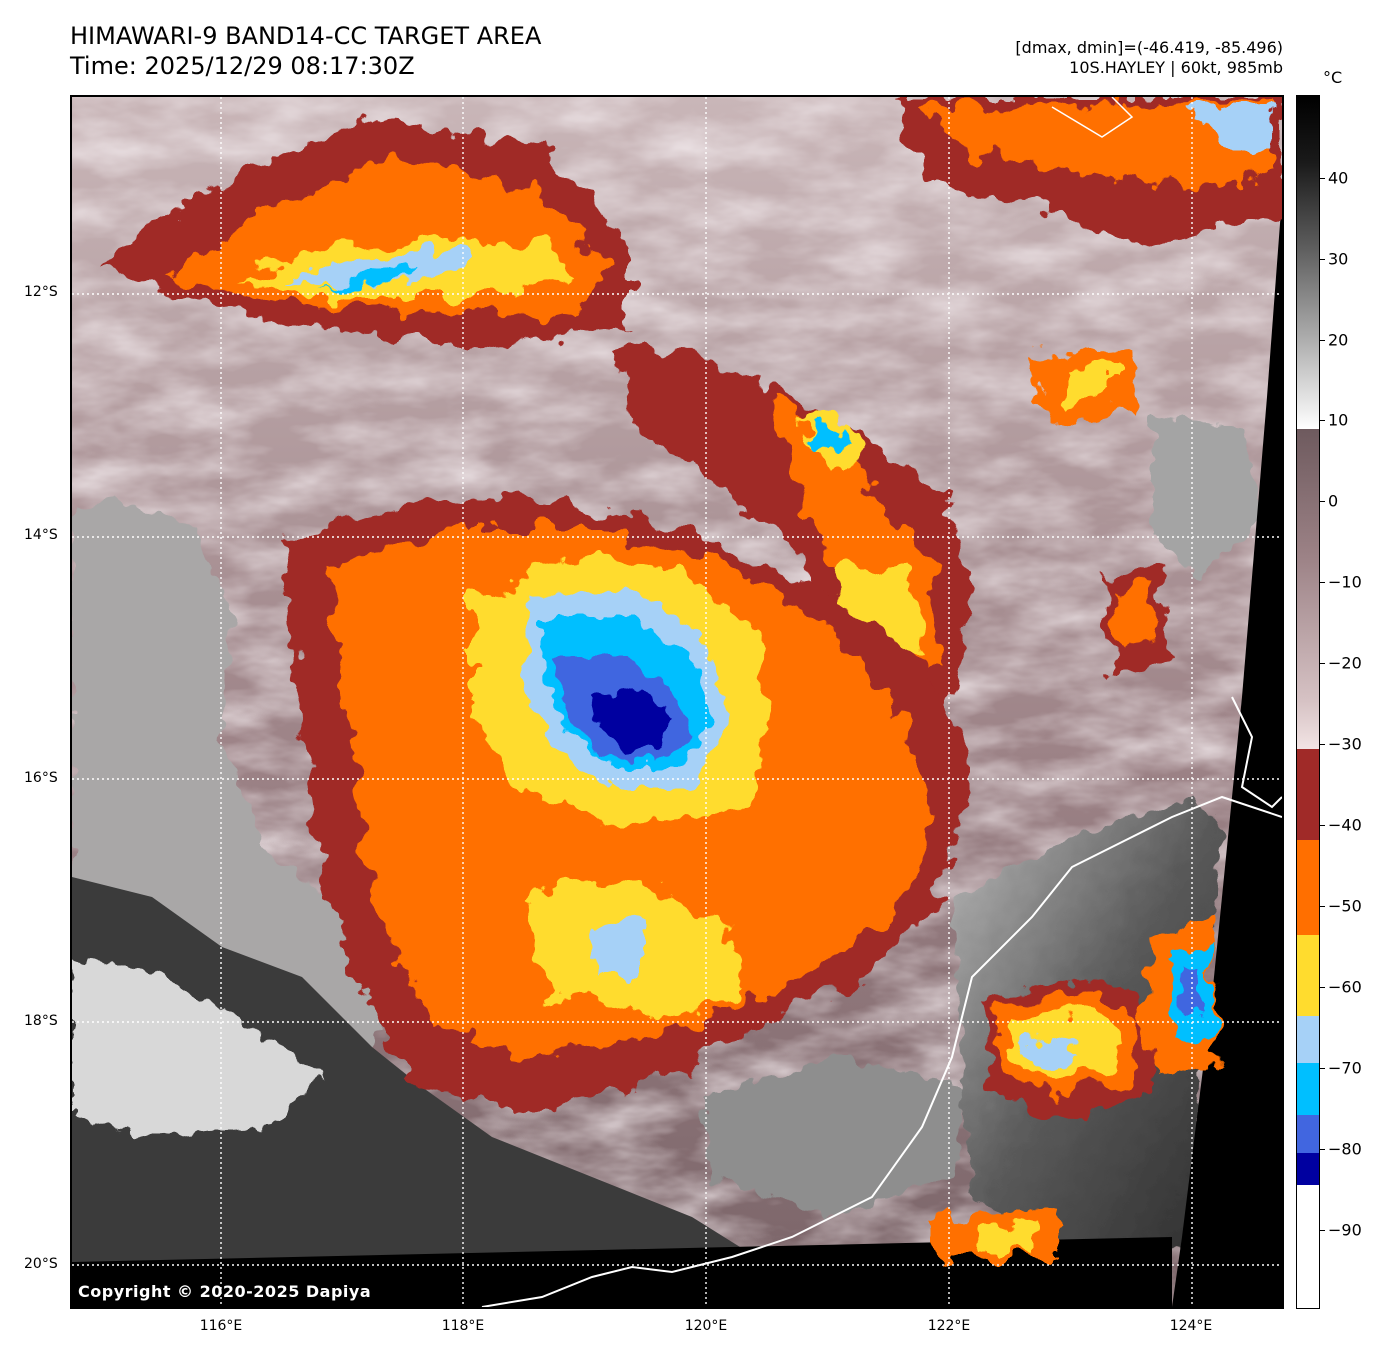 Image resolution: width=1388 pixels, height=1359 pixels. Describe the element at coordinates (1338, 259) in the screenshot. I see `colorbar-label: 30` at that location.